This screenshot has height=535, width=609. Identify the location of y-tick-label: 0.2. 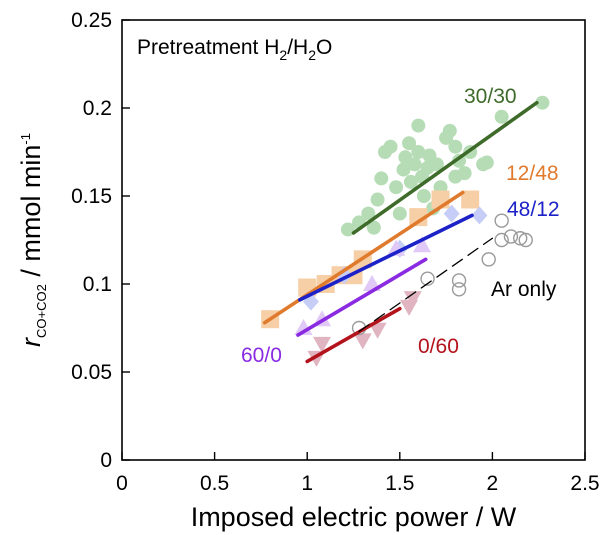
(97, 108).